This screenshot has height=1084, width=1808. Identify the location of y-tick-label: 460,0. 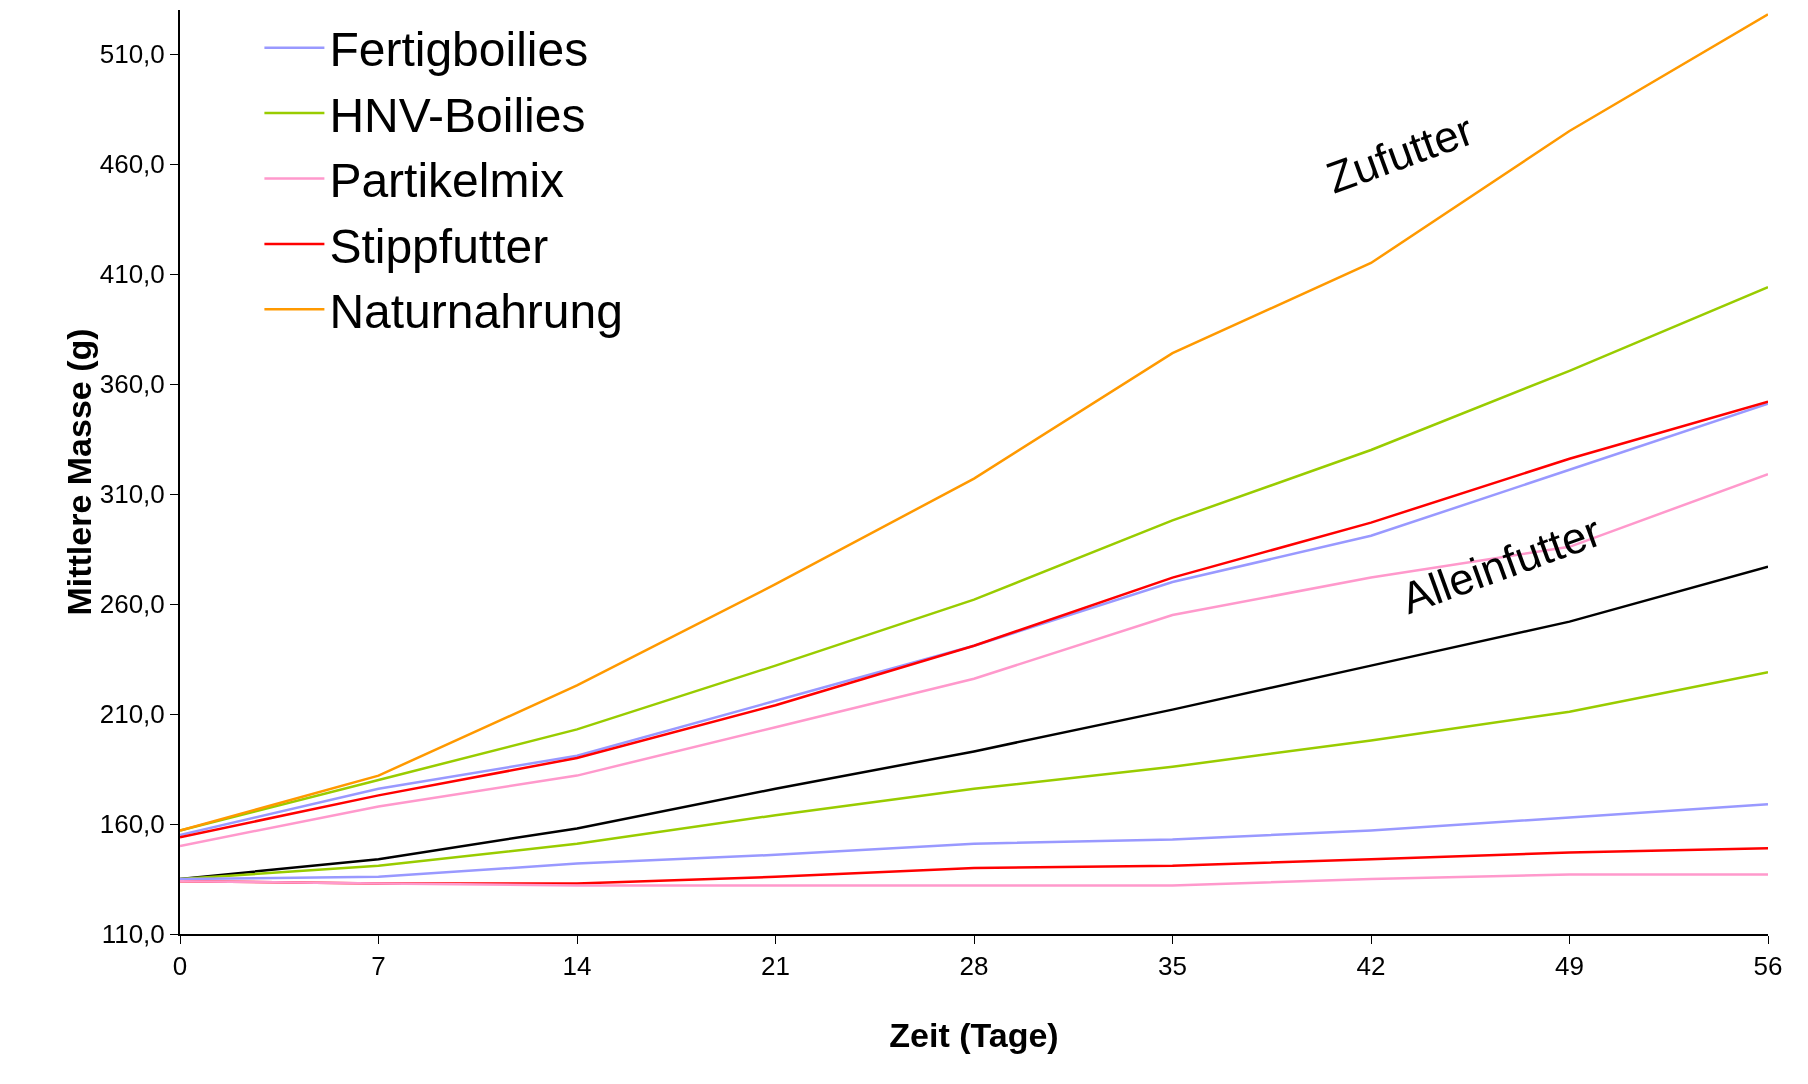
(132, 164).